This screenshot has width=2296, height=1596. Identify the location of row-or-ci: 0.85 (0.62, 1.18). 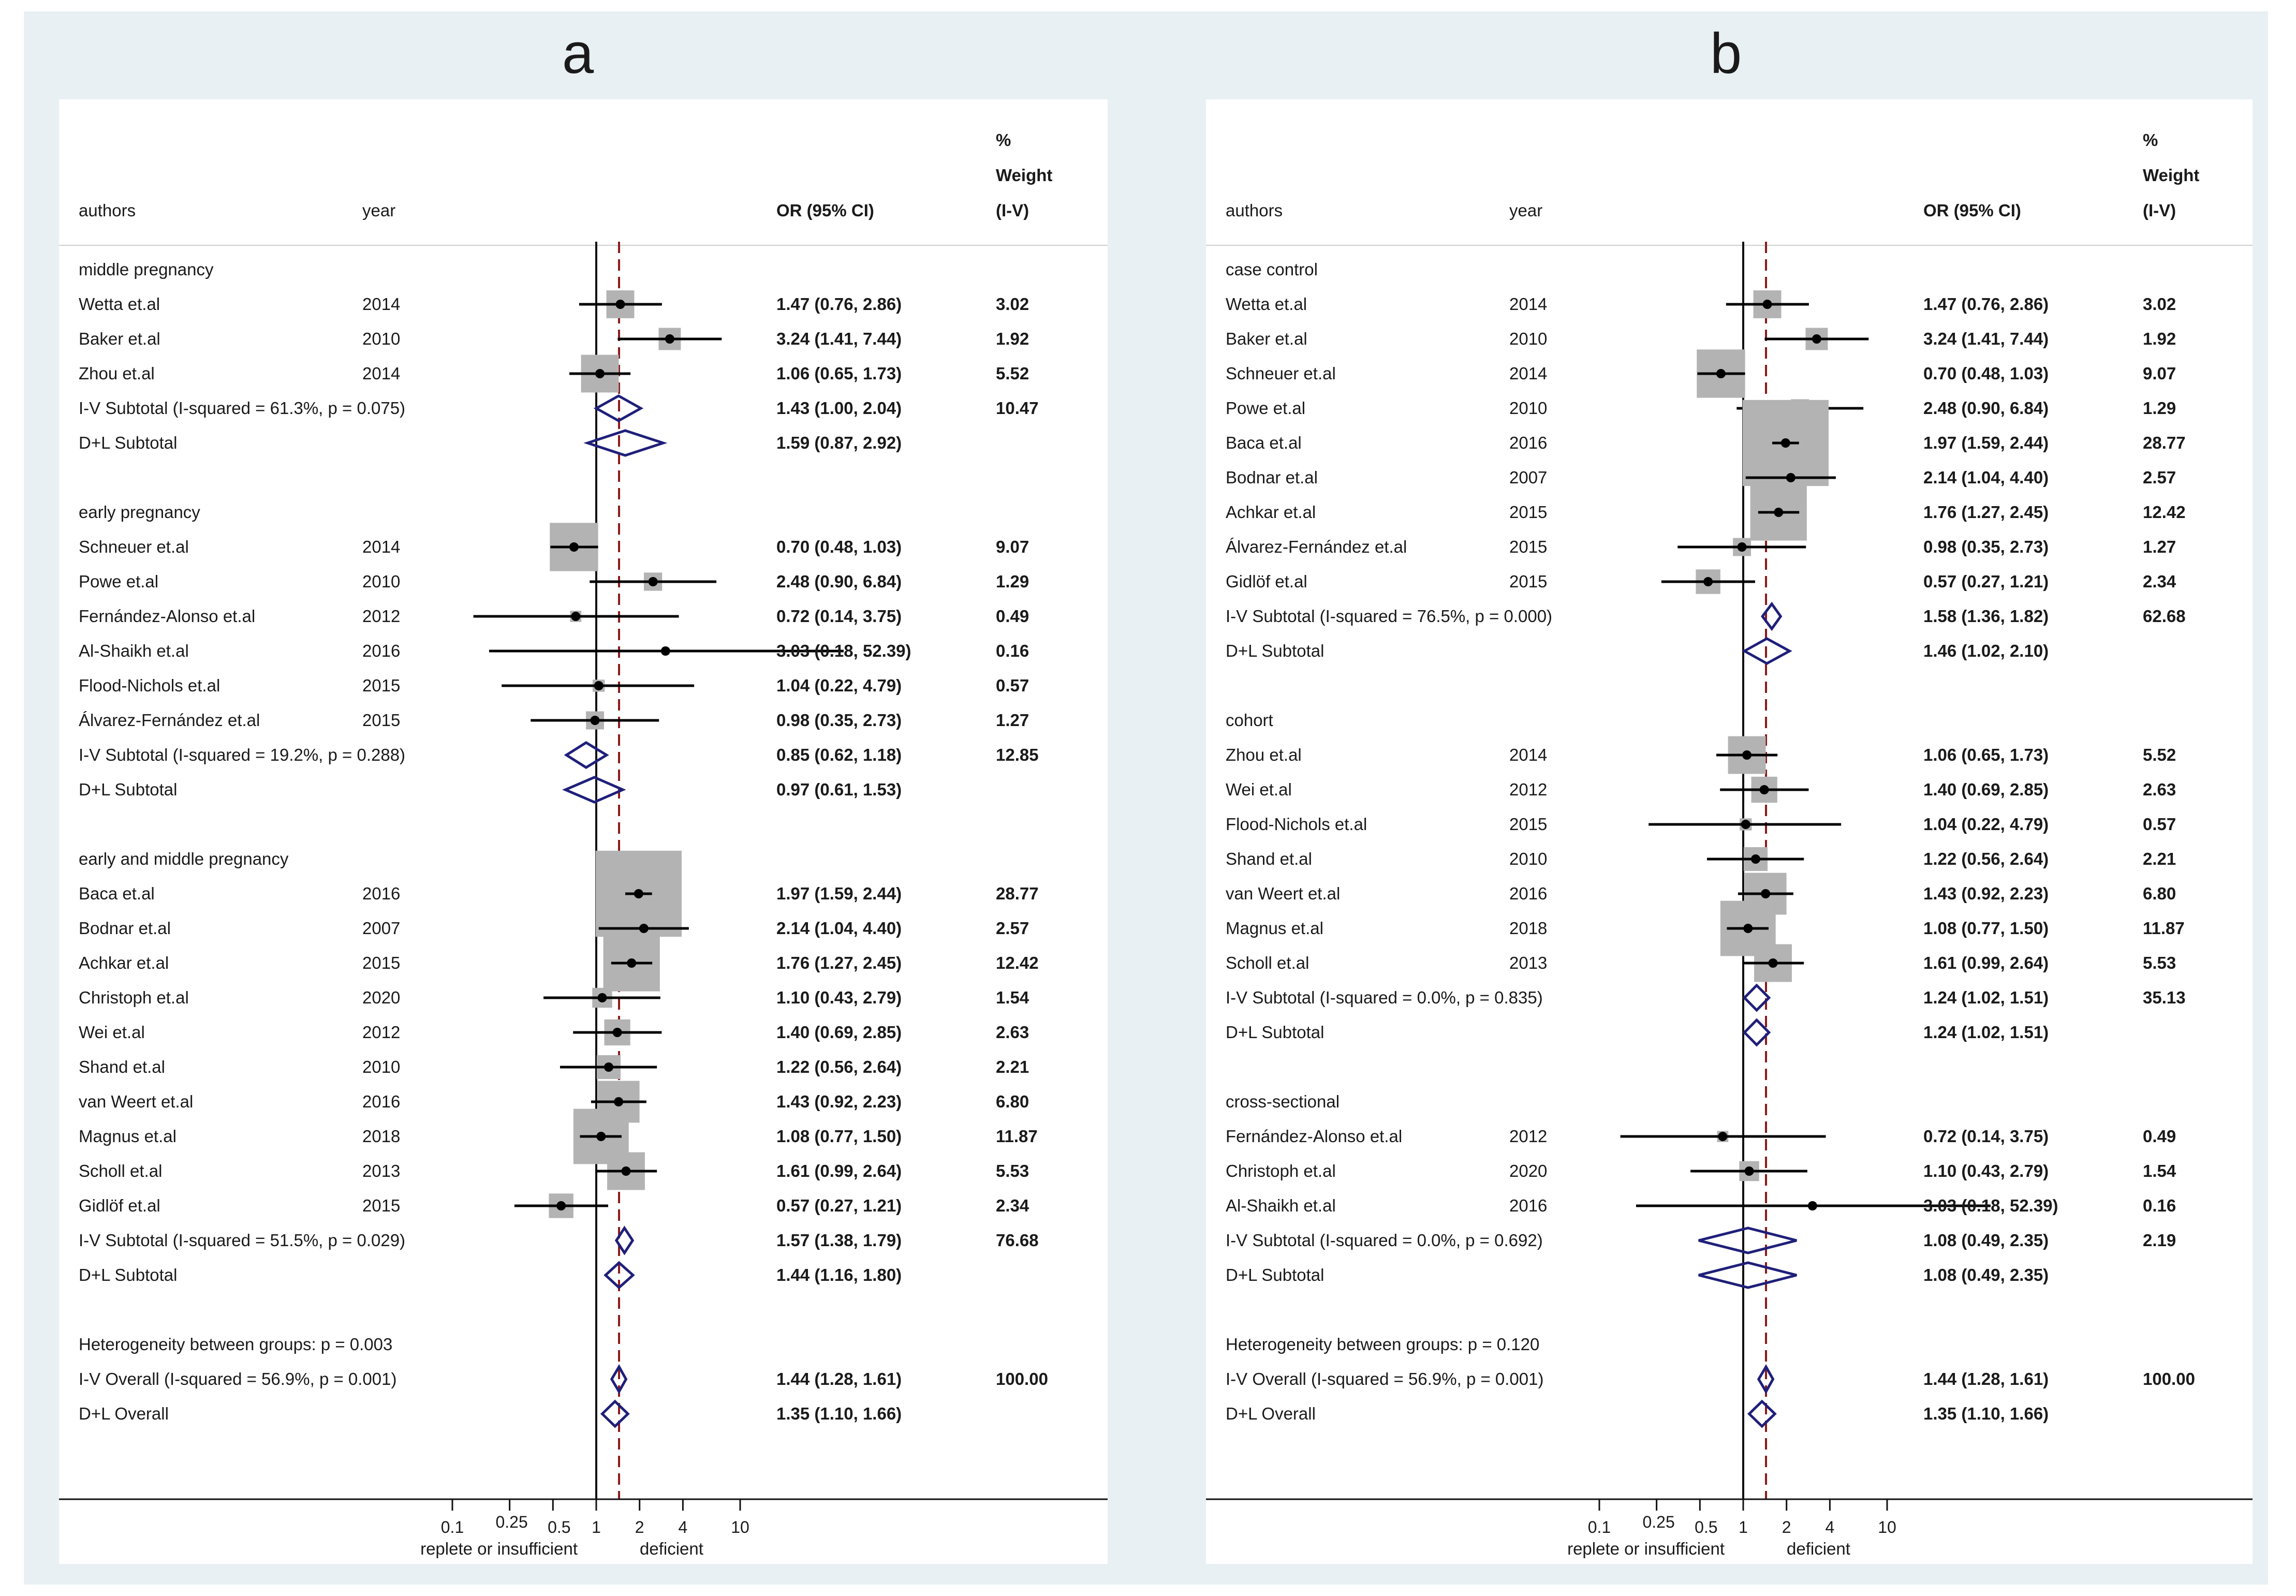
(839, 754).